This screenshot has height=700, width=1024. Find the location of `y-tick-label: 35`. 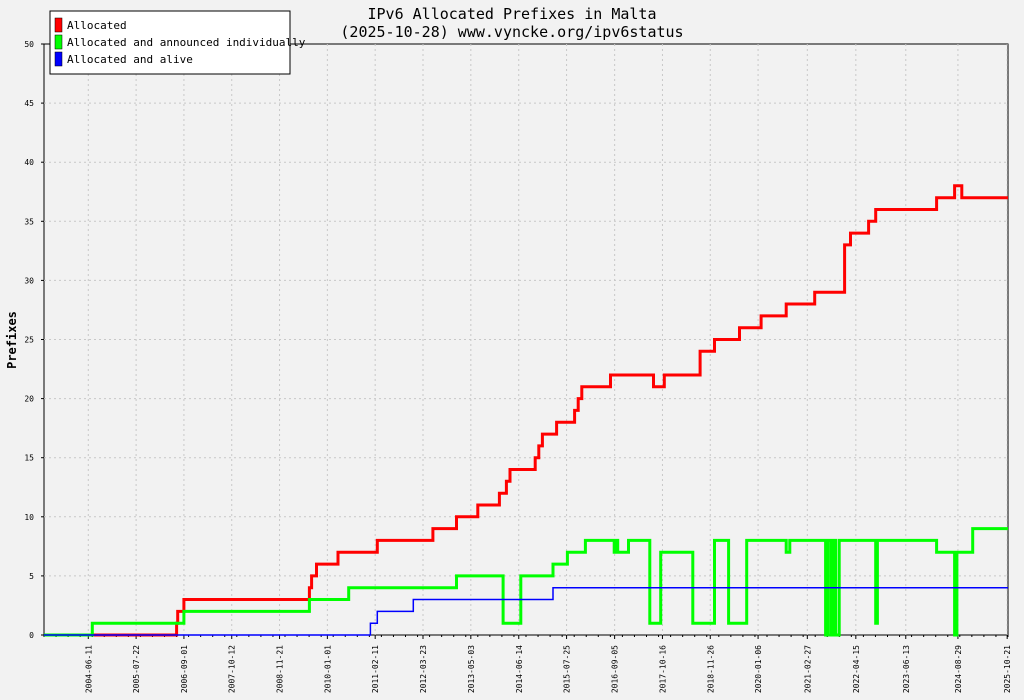

y-tick-label: 35 is located at coordinates (29, 221).